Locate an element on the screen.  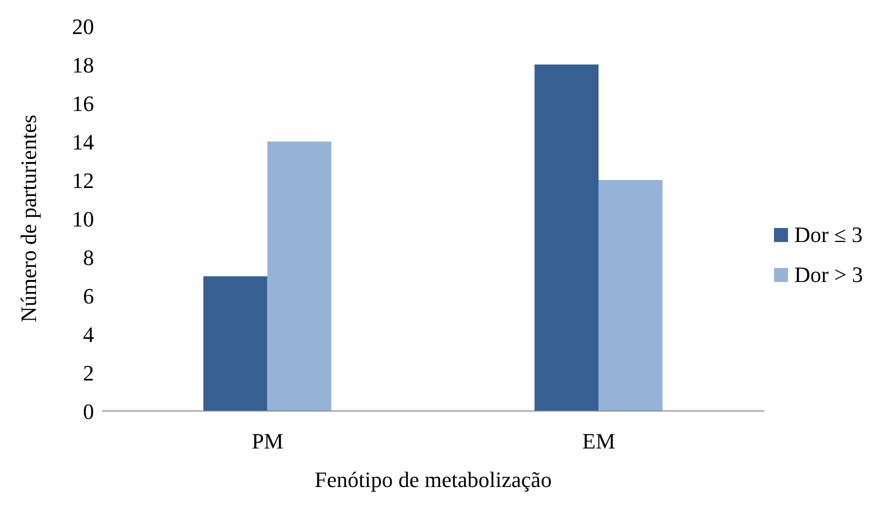
x-tick-label: PM is located at coordinates (268, 441).